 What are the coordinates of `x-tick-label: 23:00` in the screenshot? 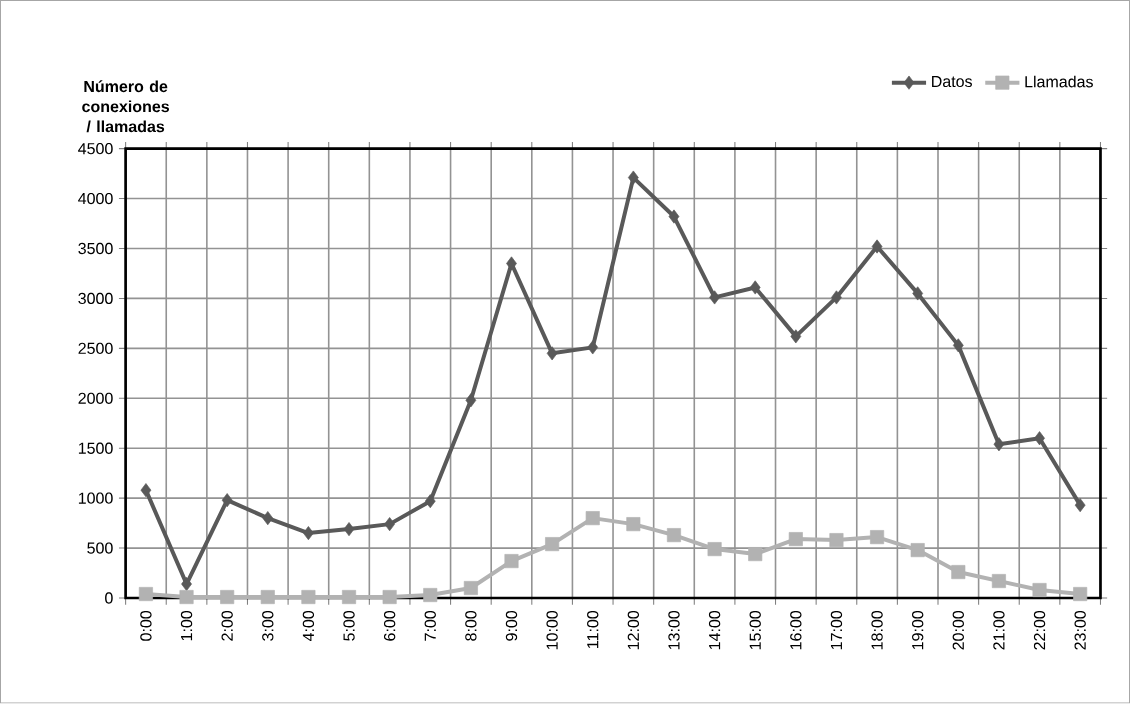 It's located at (1080, 630).